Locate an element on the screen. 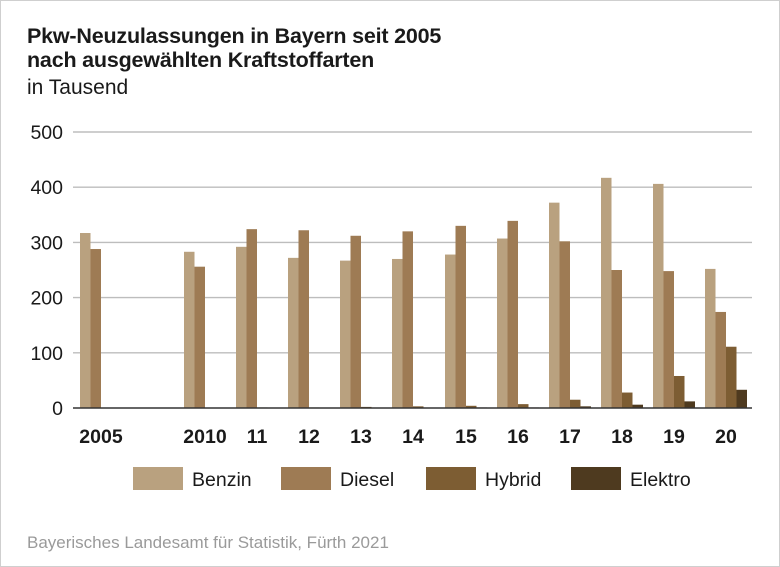  legend-label-elektro: Elektro is located at coordinates (660, 480).